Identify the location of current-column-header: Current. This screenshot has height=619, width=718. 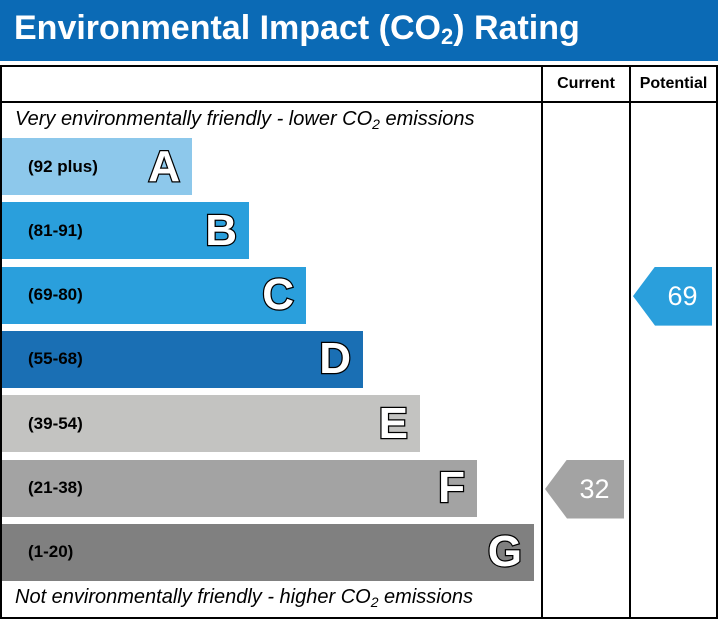
(586, 83).